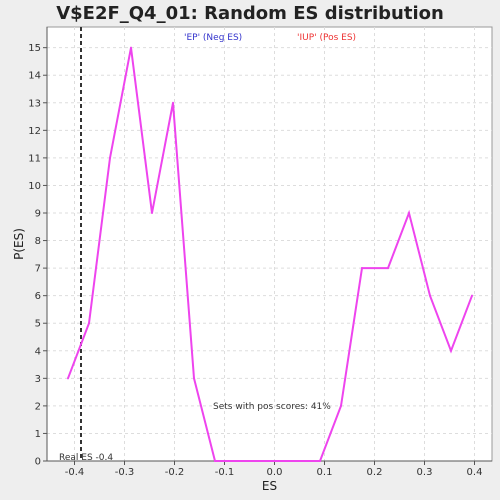 Image resolution: width=500 pixels, height=500 pixels. I want to click on x-tick-label: -0.3, so click(125, 472).